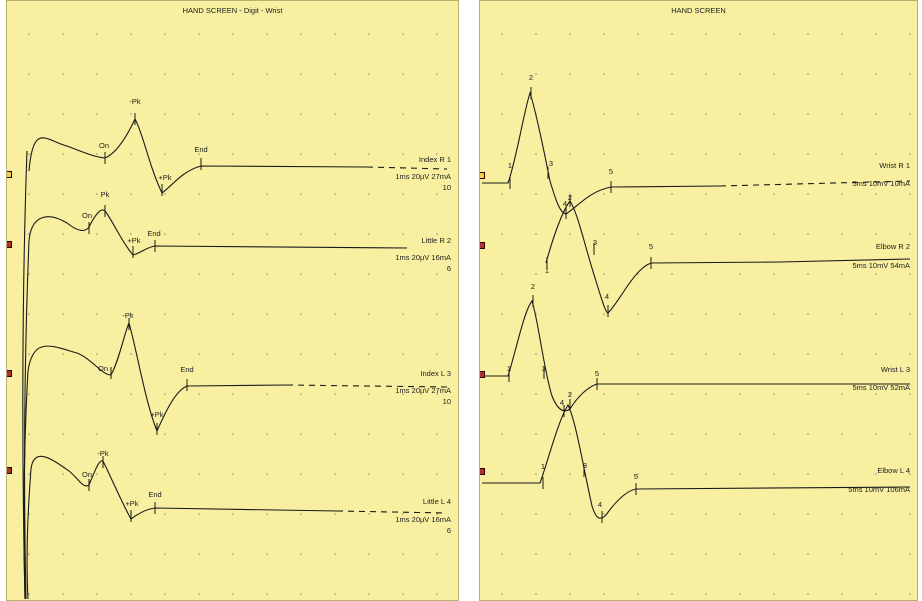 This screenshot has height=601, width=922. Describe the element at coordinates (157, 414) in the screenshot. I see `trace-3-marker-pos-peak: +Pk` at that location.